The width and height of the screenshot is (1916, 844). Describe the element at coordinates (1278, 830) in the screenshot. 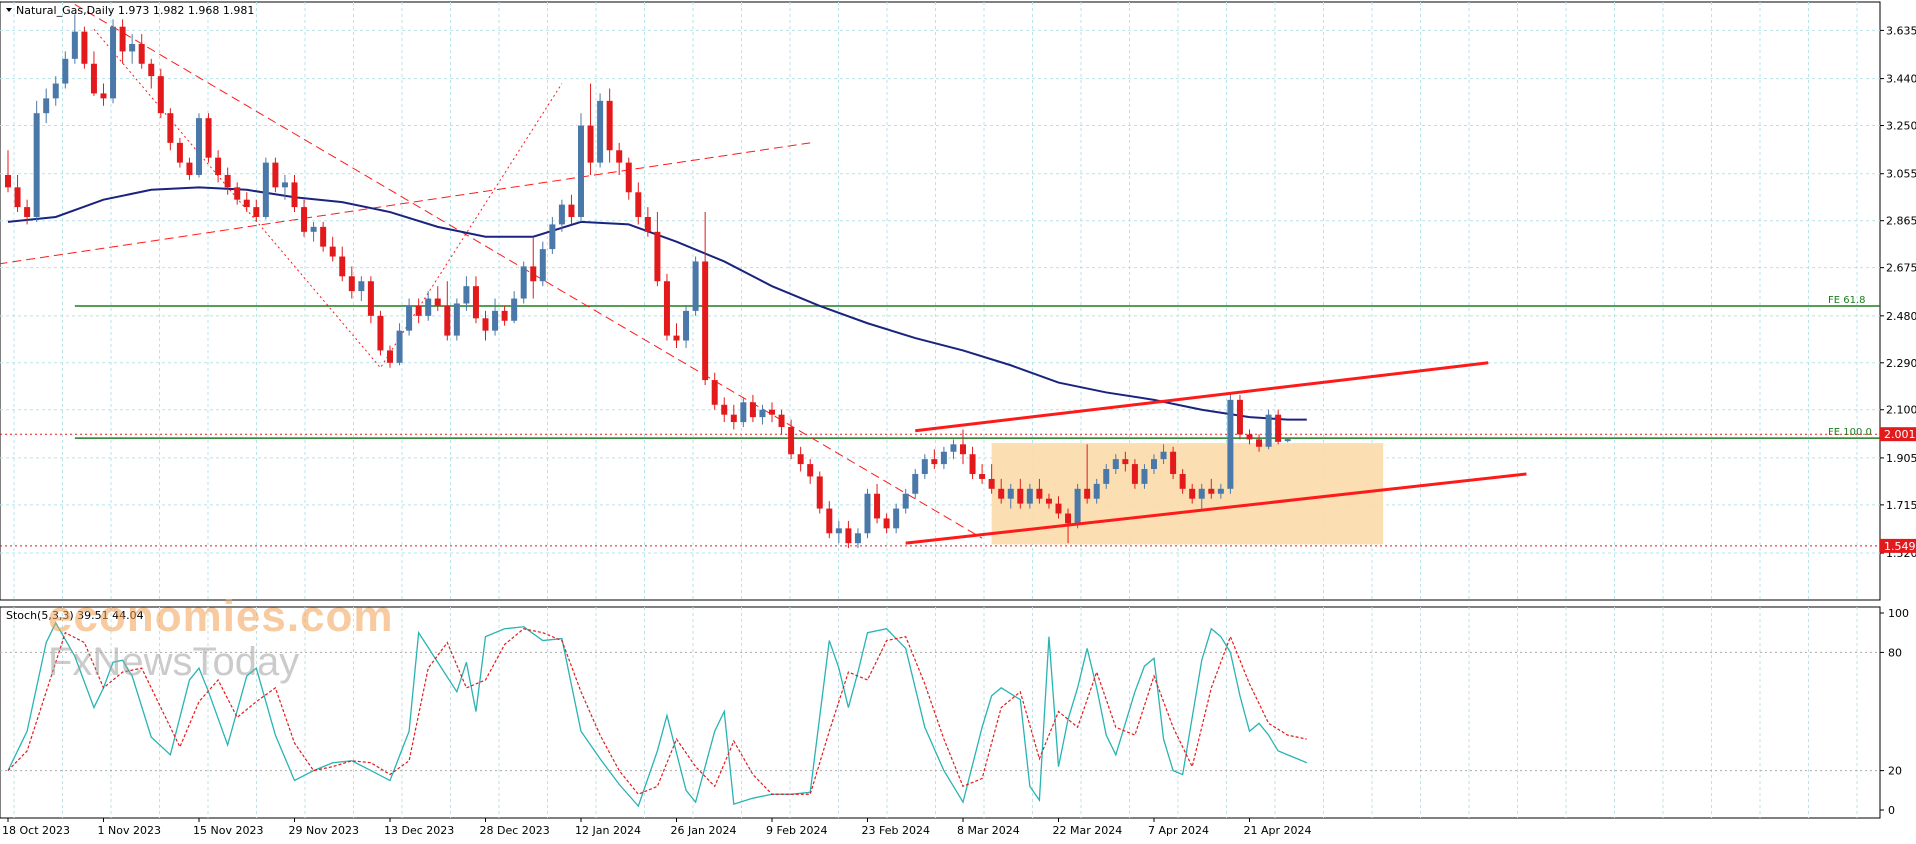

I see `x-tick-label: 21 Apr 2024` at that location.